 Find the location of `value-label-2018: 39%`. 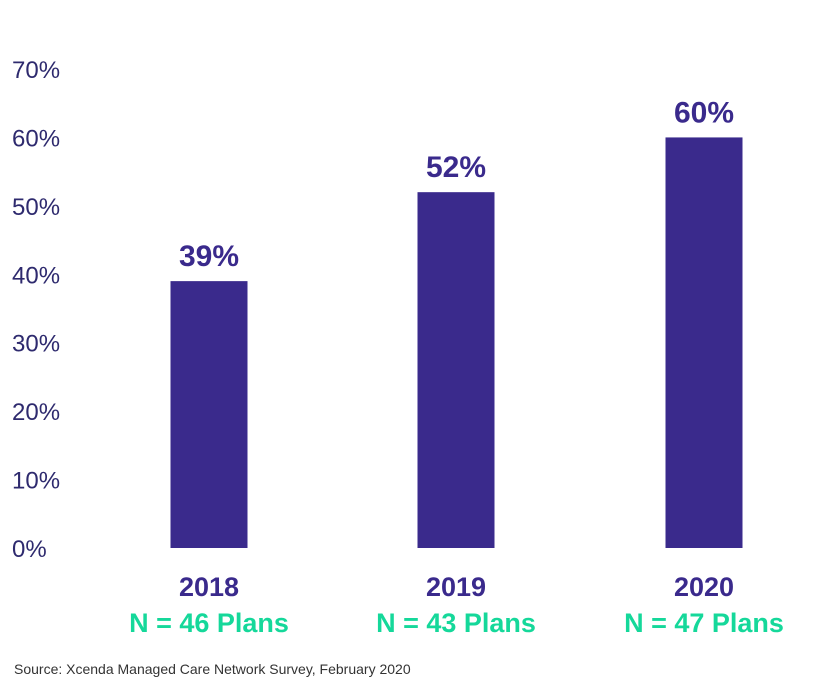

value-label-2018: 39% is located at coordinates (209, 256).